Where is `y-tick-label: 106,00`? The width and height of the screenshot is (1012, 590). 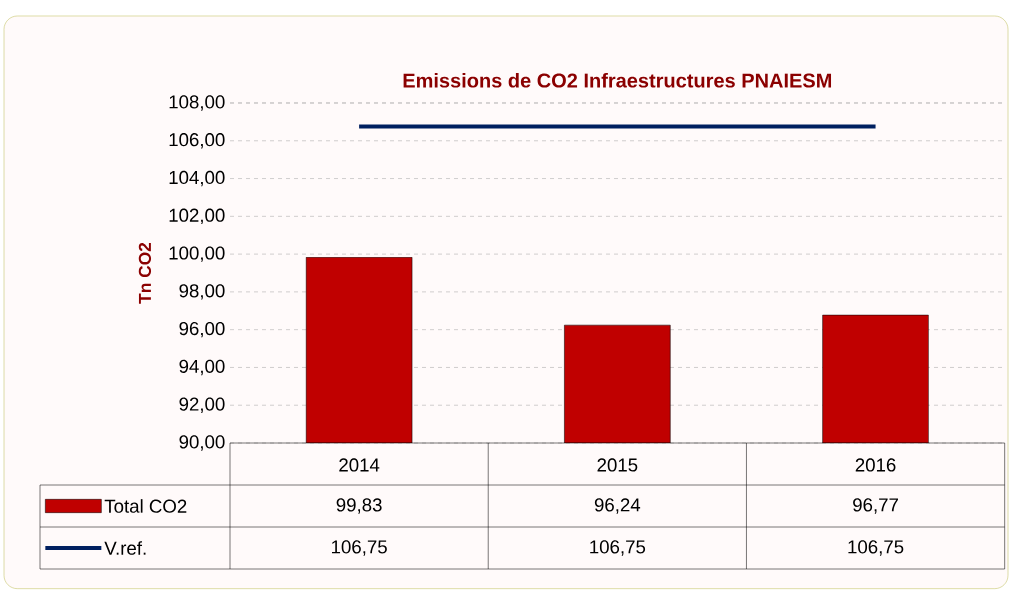 y-tick-label: 106,00 is located at coordinates (197, 141).